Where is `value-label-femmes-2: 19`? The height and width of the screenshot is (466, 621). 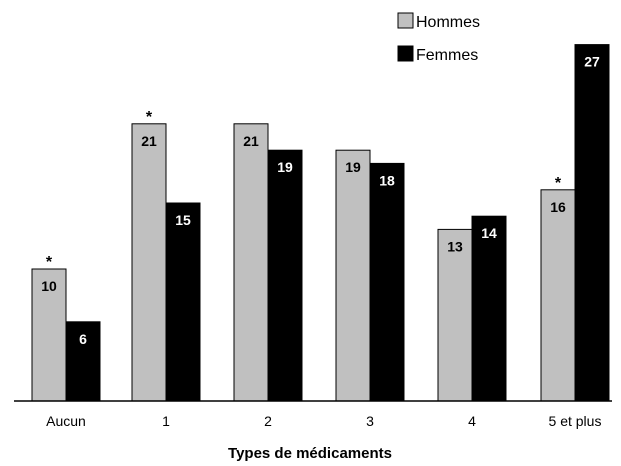
value-label-femmes-2: 19 is located at coordinates (285, 167).